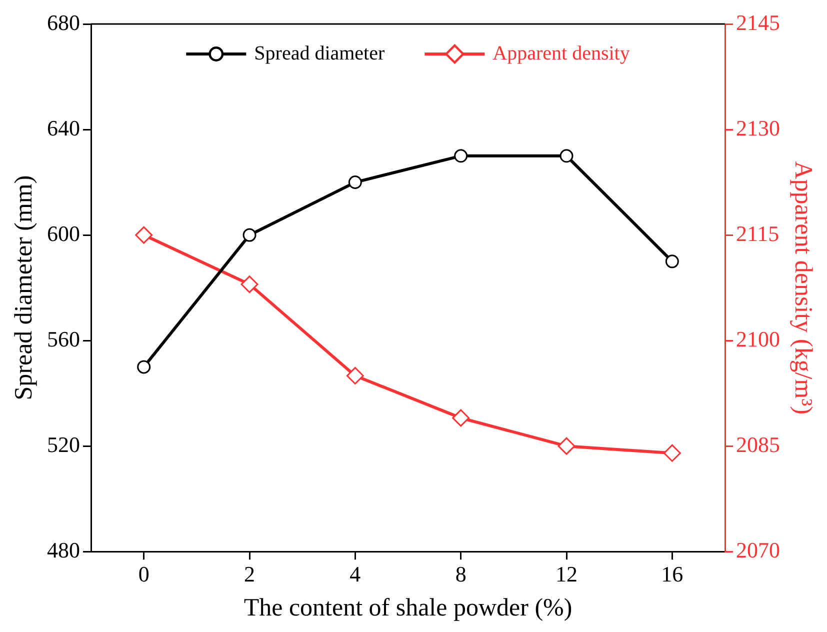 This screenshot has width=827, height=632. I want to click on x-tick-label: 16, so click(672, 574).